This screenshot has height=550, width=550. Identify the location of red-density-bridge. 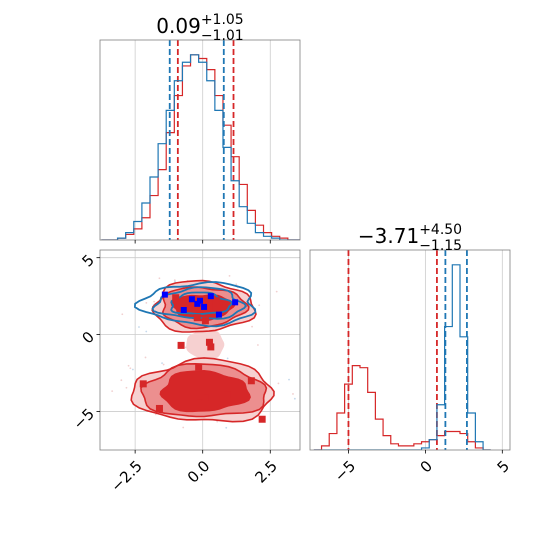
(205, 343).